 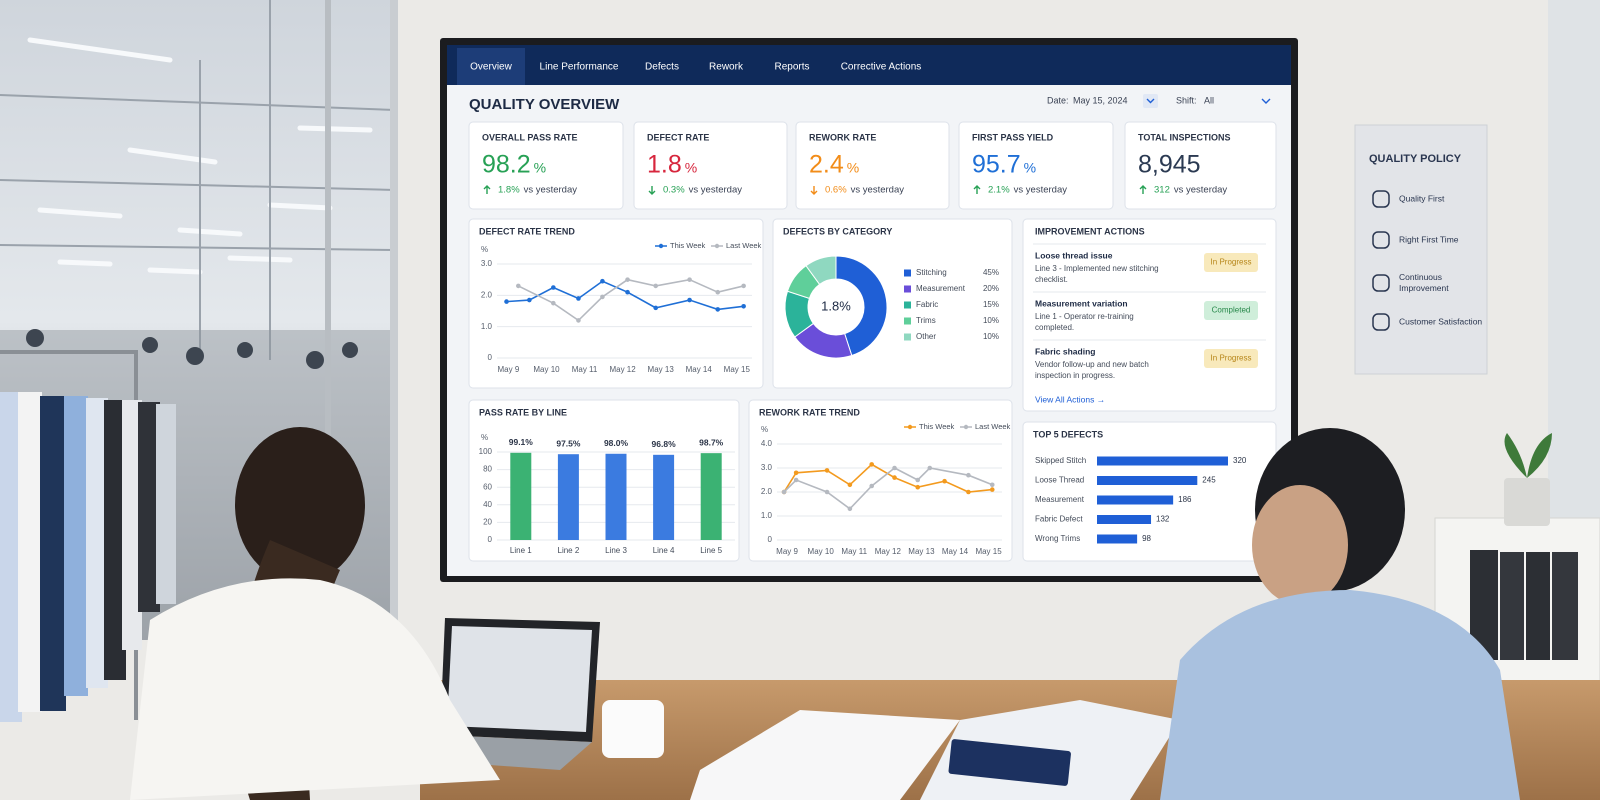 What do you see at coordinates (521, 550) in the screenshot?
I see `x-tick-label: Line 1` at bounding box center [521, 550].